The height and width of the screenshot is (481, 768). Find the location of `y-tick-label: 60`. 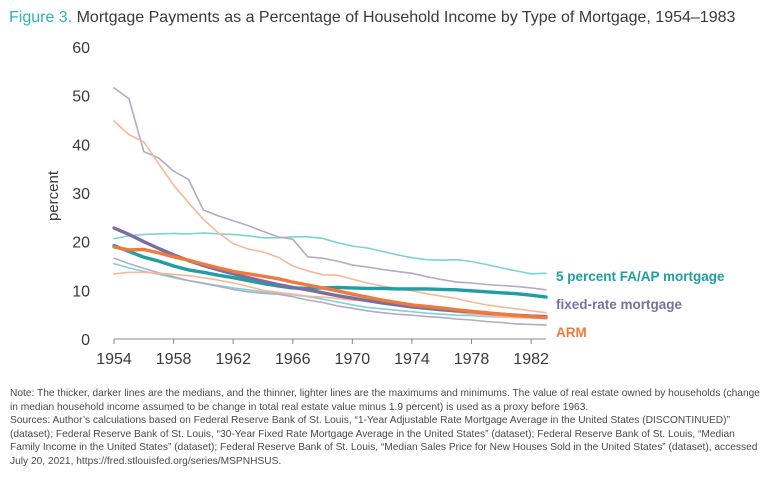

y-tick-label: 60 is located at coordinates (81, 48).